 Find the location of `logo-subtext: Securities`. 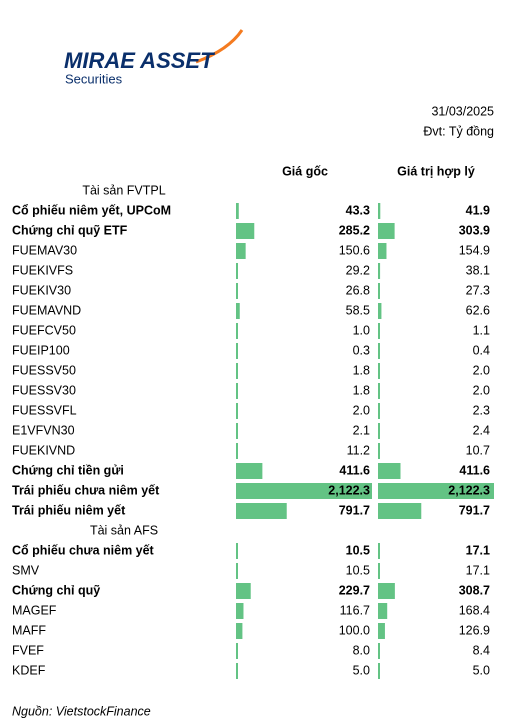

logo-subtext: Securities is located at coordinates (94, 78).